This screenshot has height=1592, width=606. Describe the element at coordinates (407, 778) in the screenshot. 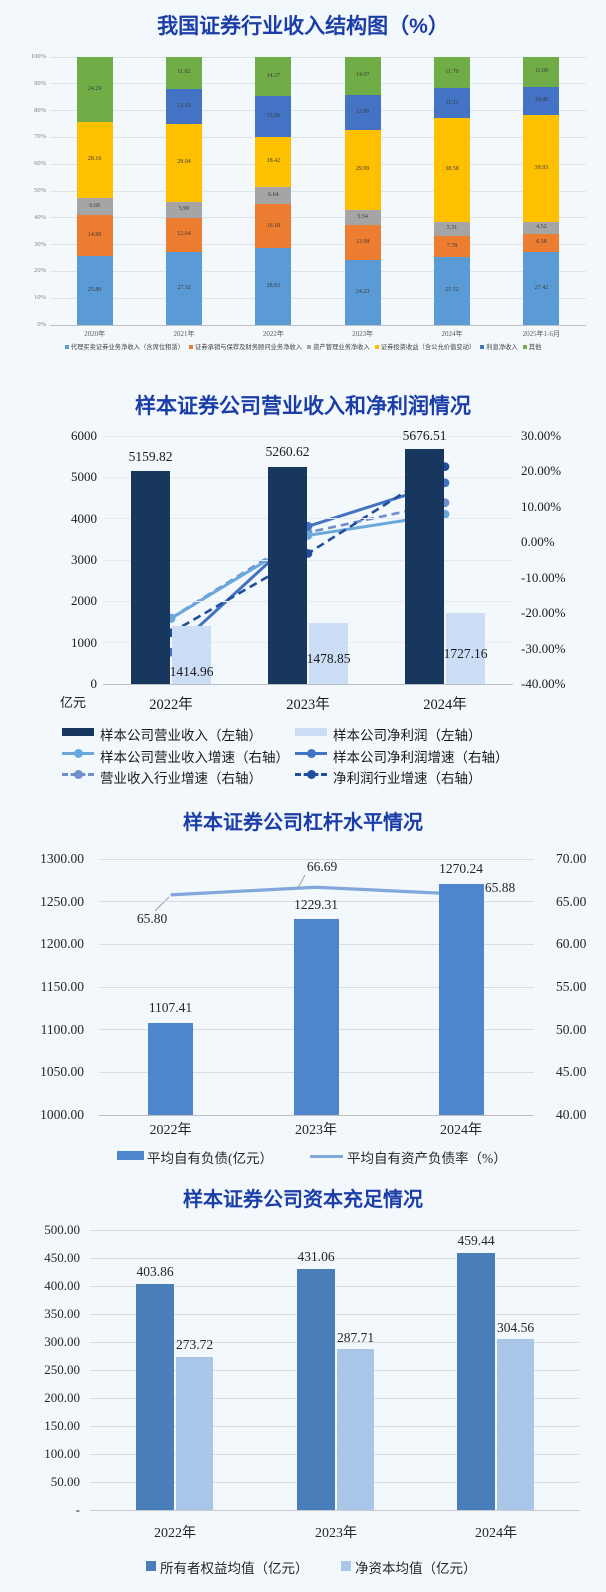

I see `legend-label: 净利润行业增速（右轴）` at that location.